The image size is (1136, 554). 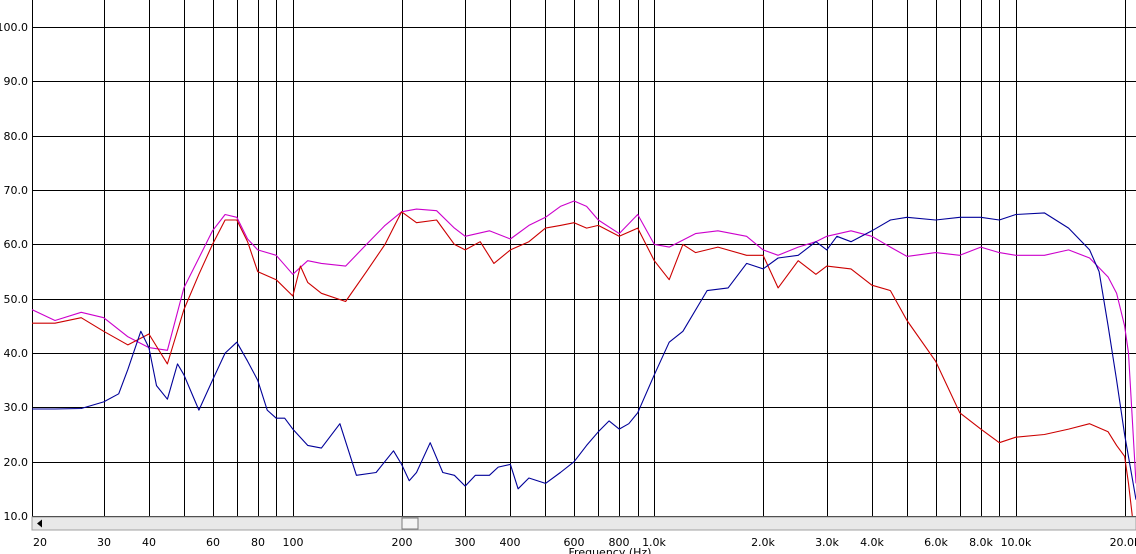 What do you see at coordinates (654, 542) in the screenshot?
I see `x-tick-label: 1.0k` at bounding box center [654, 542].